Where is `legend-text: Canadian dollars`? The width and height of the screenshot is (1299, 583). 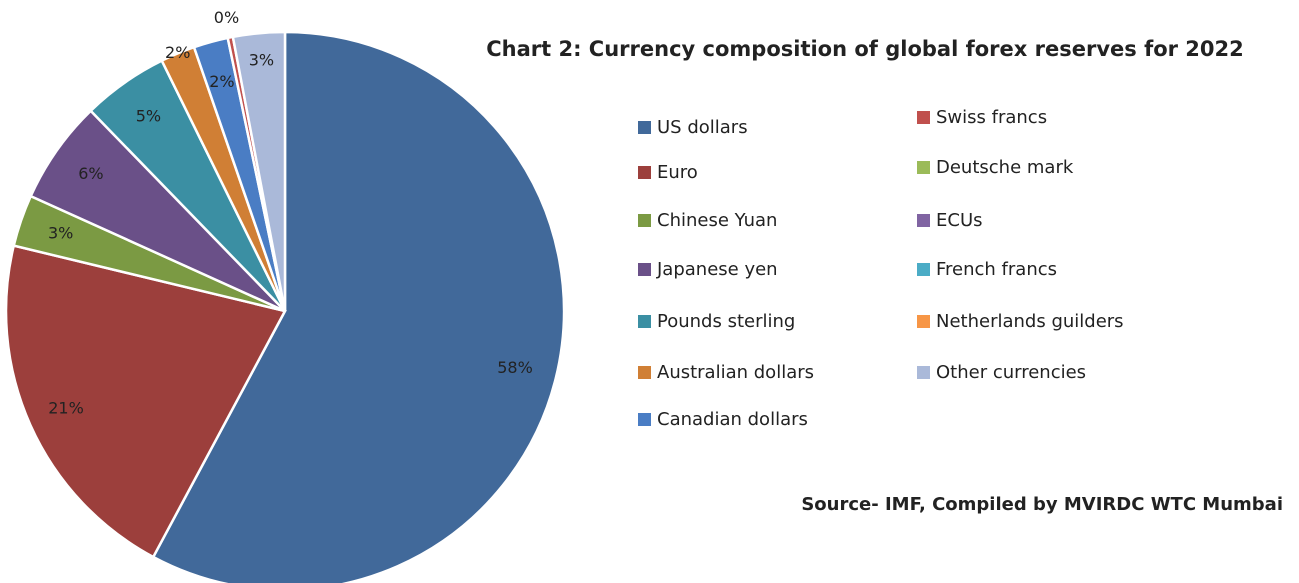 legend-text: Canadian dollars is located at coordinates (732, 419).